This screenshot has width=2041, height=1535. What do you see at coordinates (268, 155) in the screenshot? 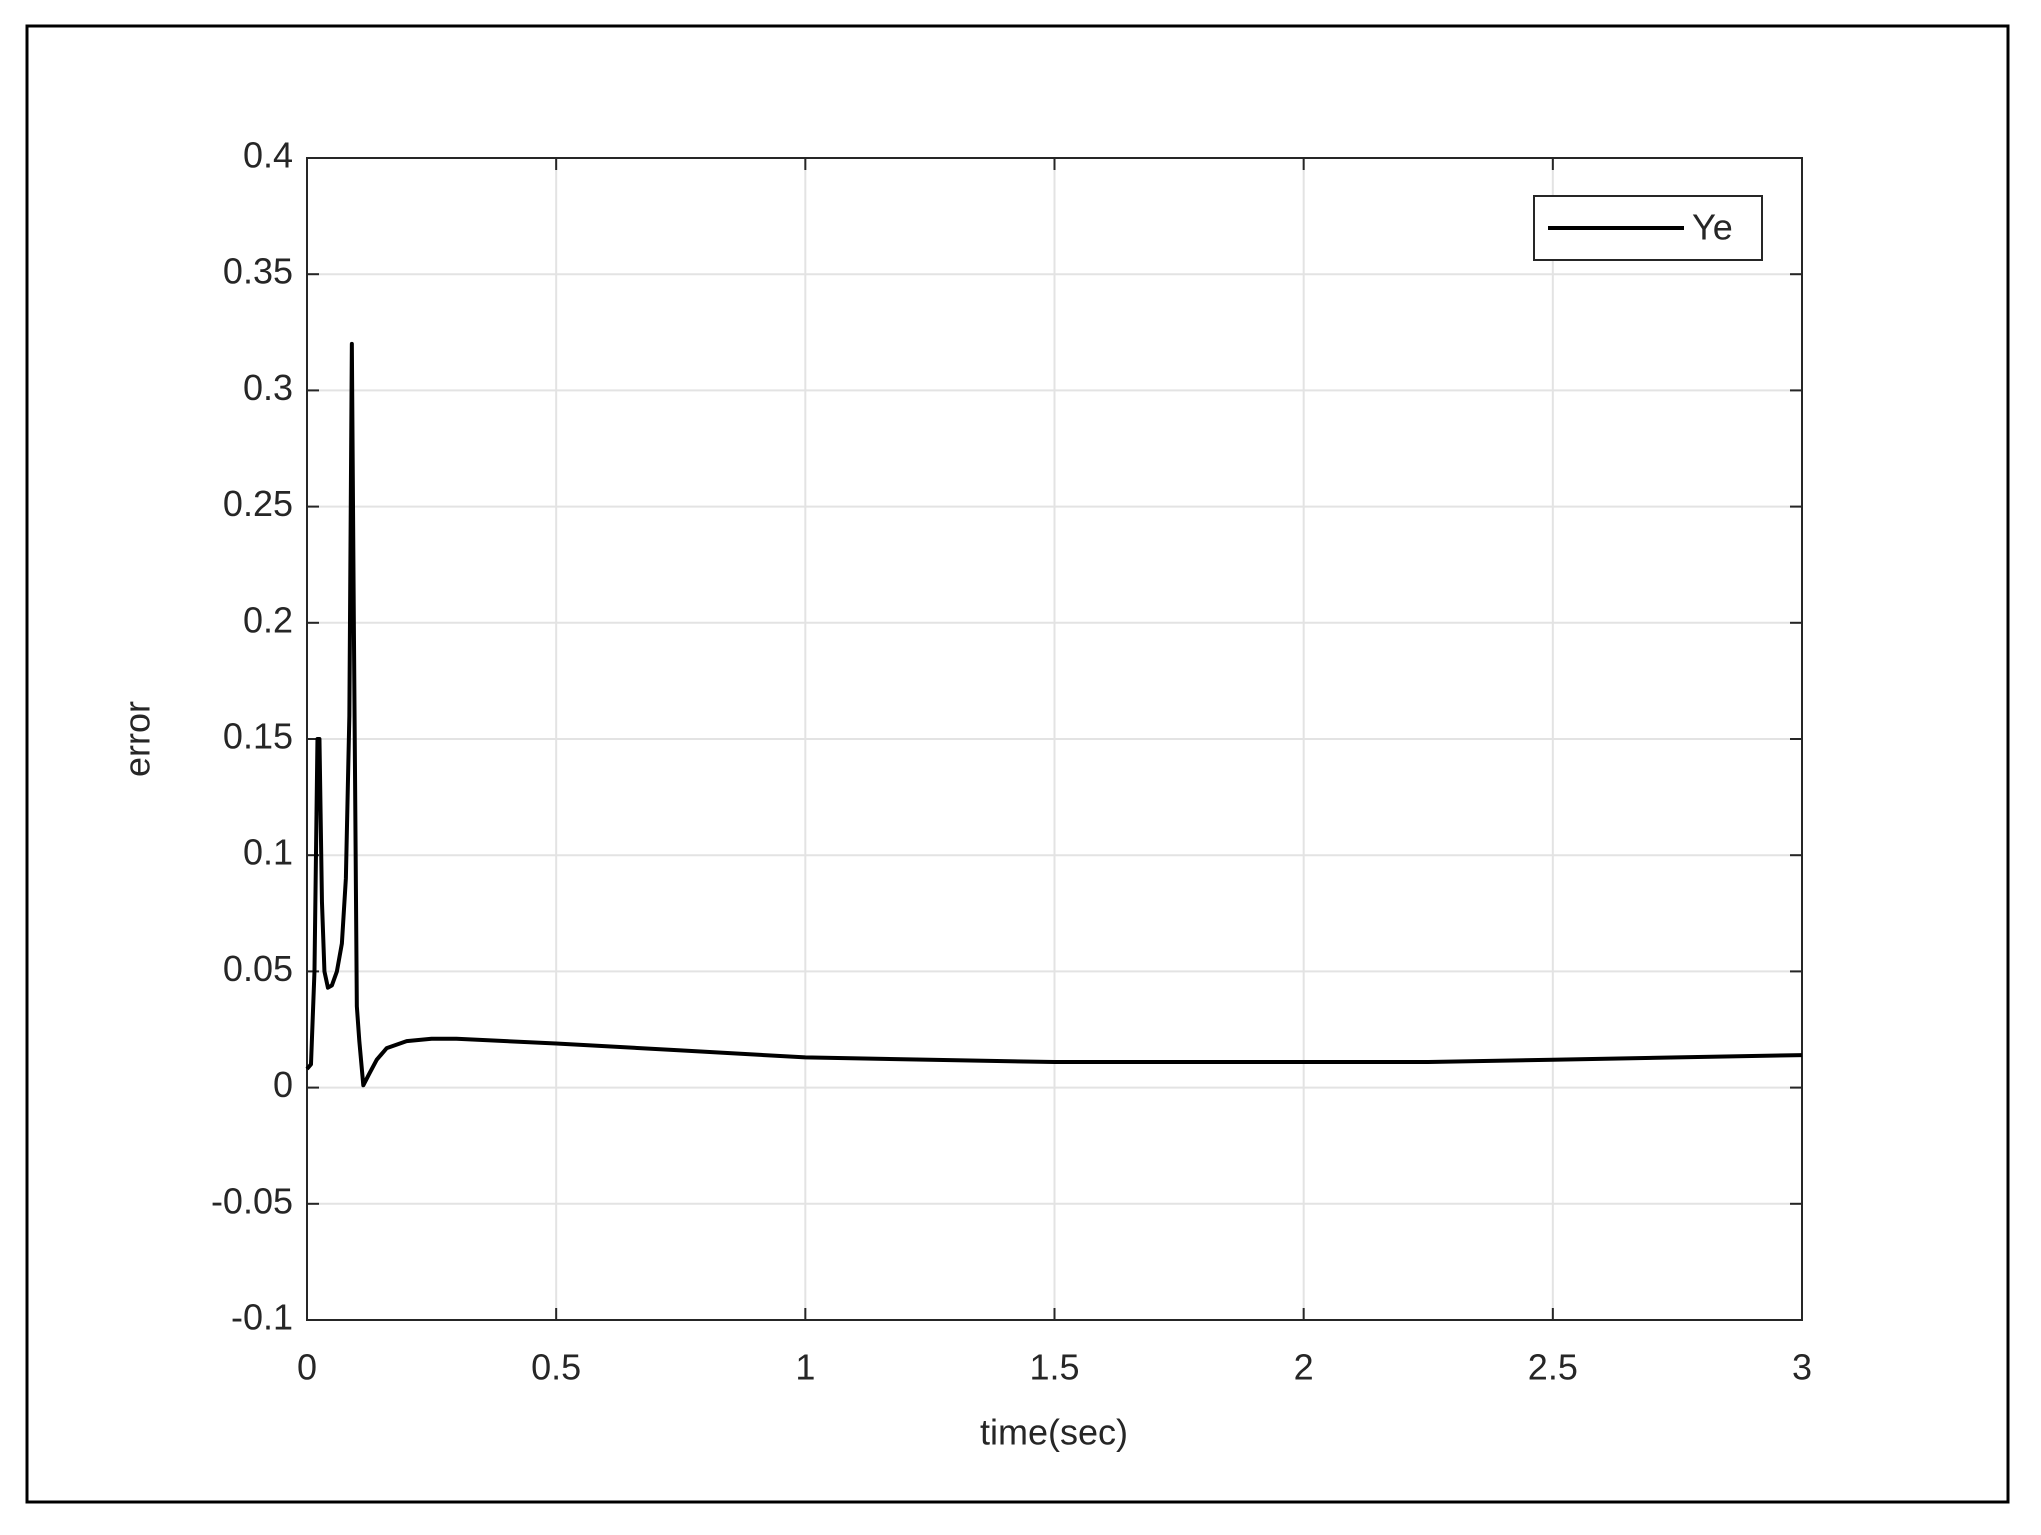
I see `y-tick-label: 0.4` at bounding box center [268, 155].